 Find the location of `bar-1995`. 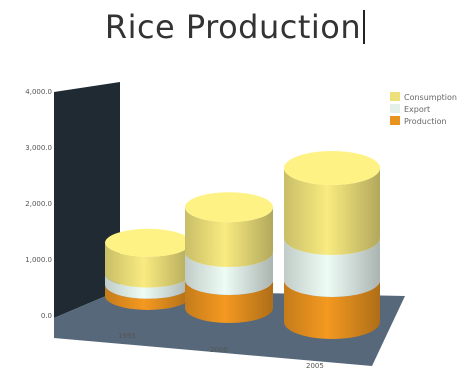

bar-1995 is located at coordinates (148, 269).